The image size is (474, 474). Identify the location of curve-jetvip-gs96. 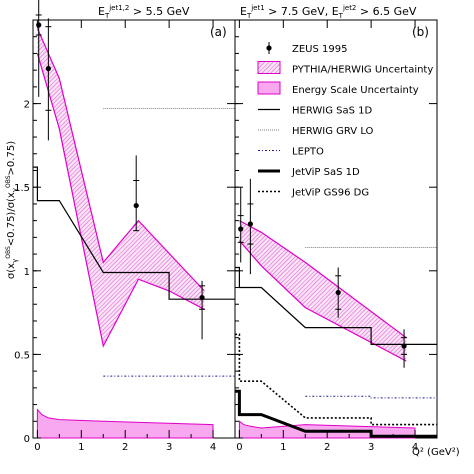
(336, 379).